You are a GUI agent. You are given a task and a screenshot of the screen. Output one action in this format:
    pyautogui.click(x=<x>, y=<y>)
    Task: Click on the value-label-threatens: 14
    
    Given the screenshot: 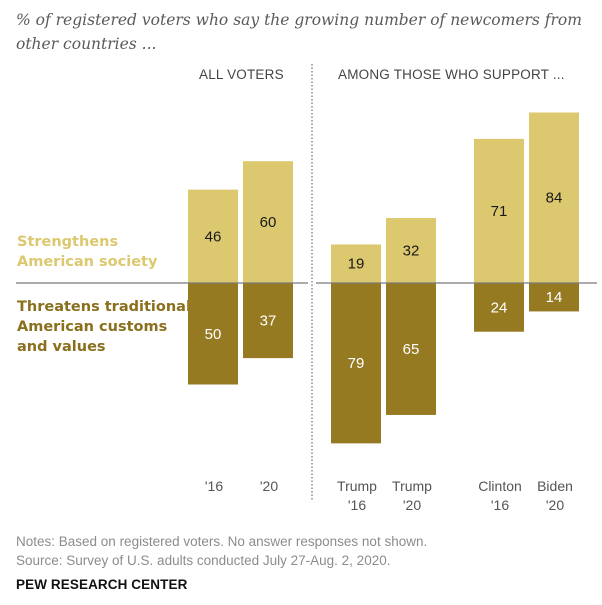 What is the action you would take?
    pyautogui.click(x=554, y=297)
    